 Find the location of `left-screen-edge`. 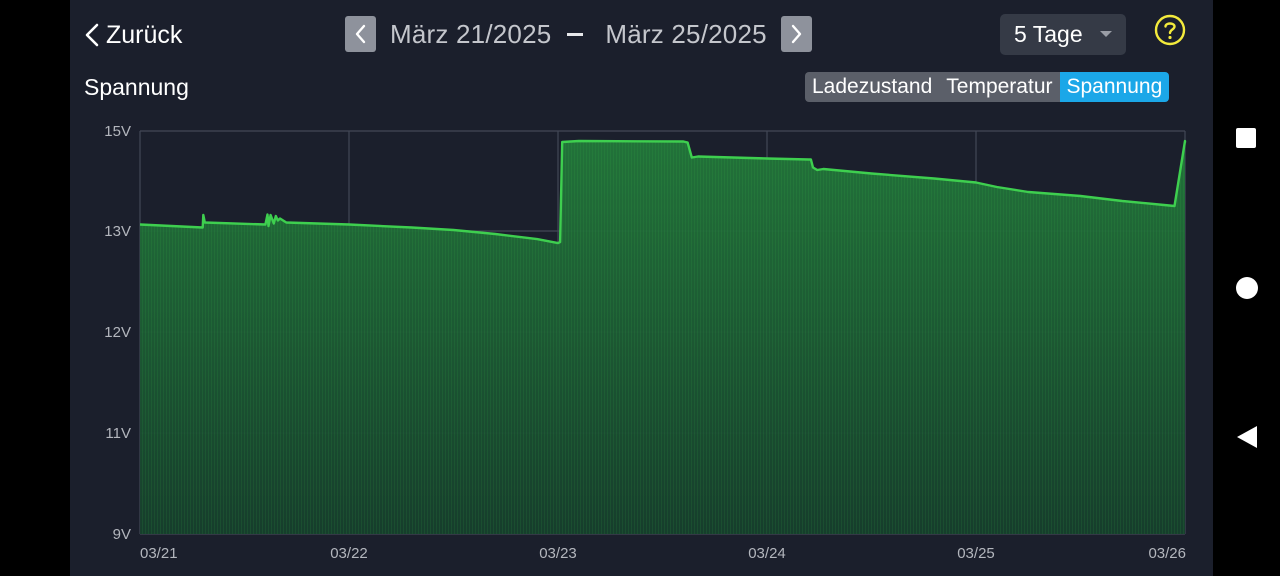

left-screen-edge is located at coordinates (35, 288).